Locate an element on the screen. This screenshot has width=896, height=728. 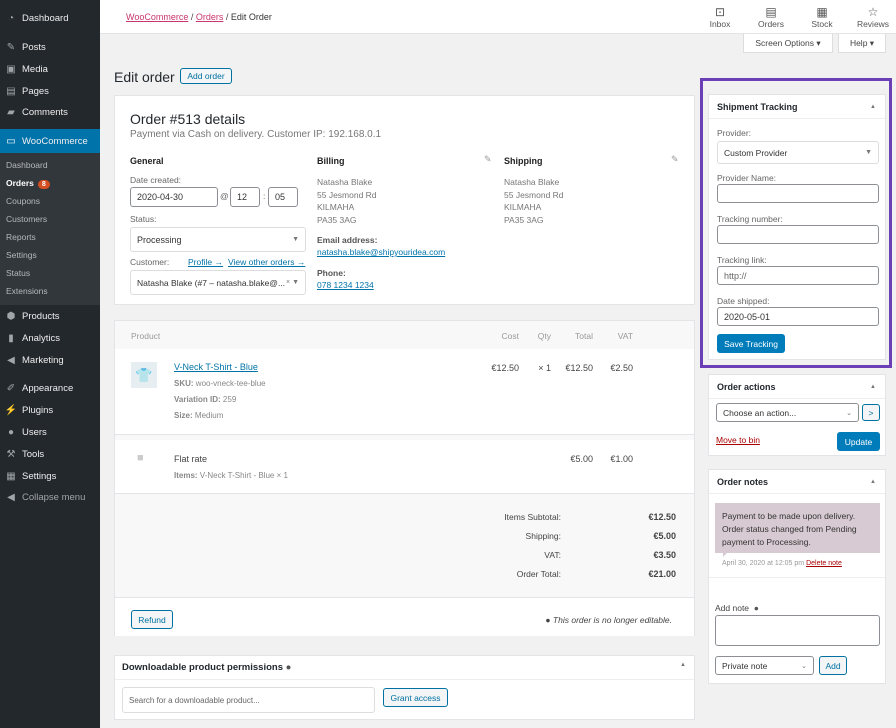
hour-input: 12 is located at coordinates (245, 197).